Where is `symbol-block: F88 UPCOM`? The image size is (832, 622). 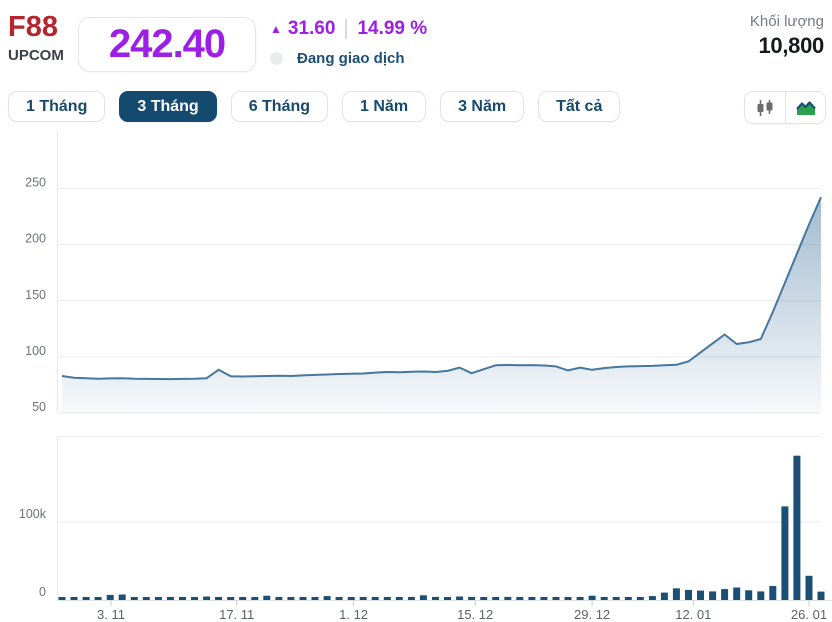 symbol-block: F88 UPCOM is located at coordinates (36, 37).